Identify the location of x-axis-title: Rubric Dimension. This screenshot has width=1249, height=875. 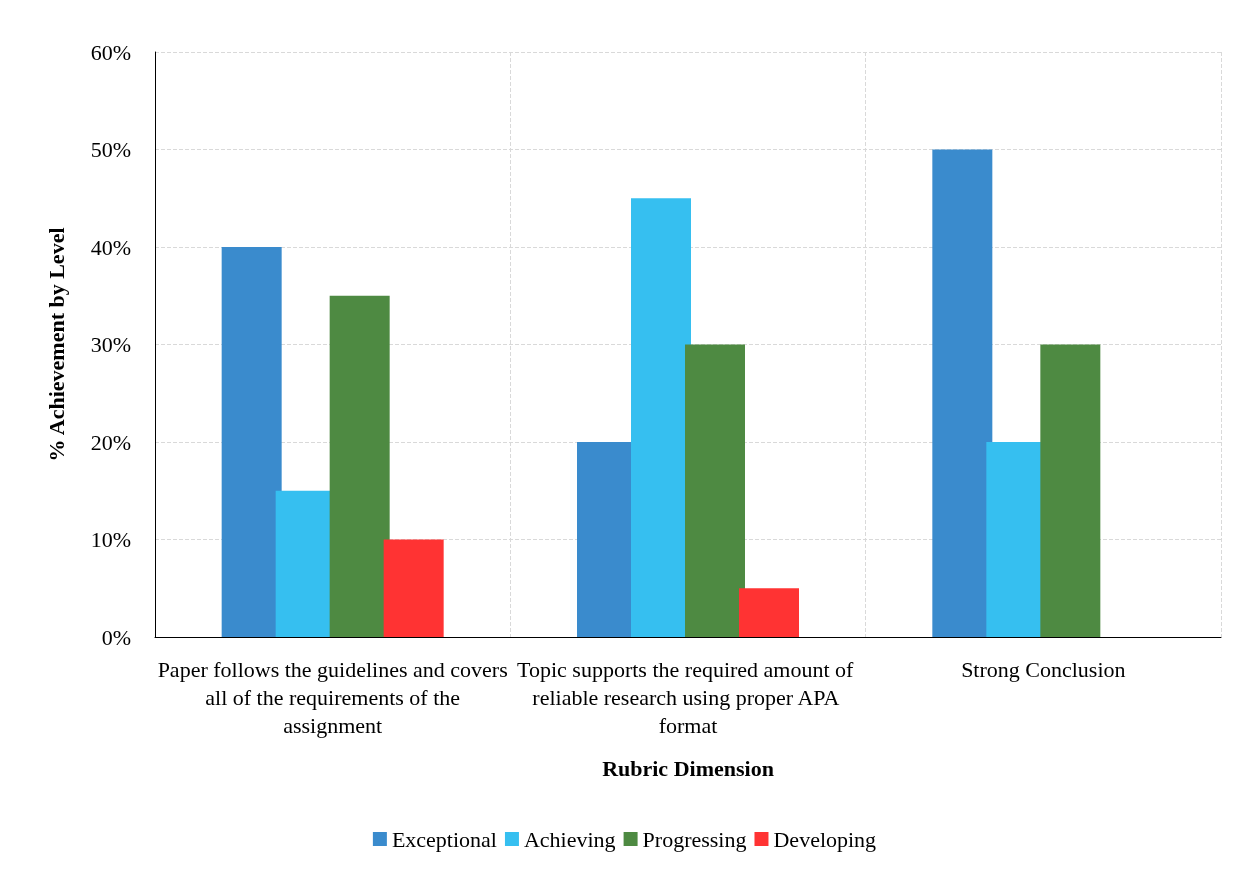
(688, 768).